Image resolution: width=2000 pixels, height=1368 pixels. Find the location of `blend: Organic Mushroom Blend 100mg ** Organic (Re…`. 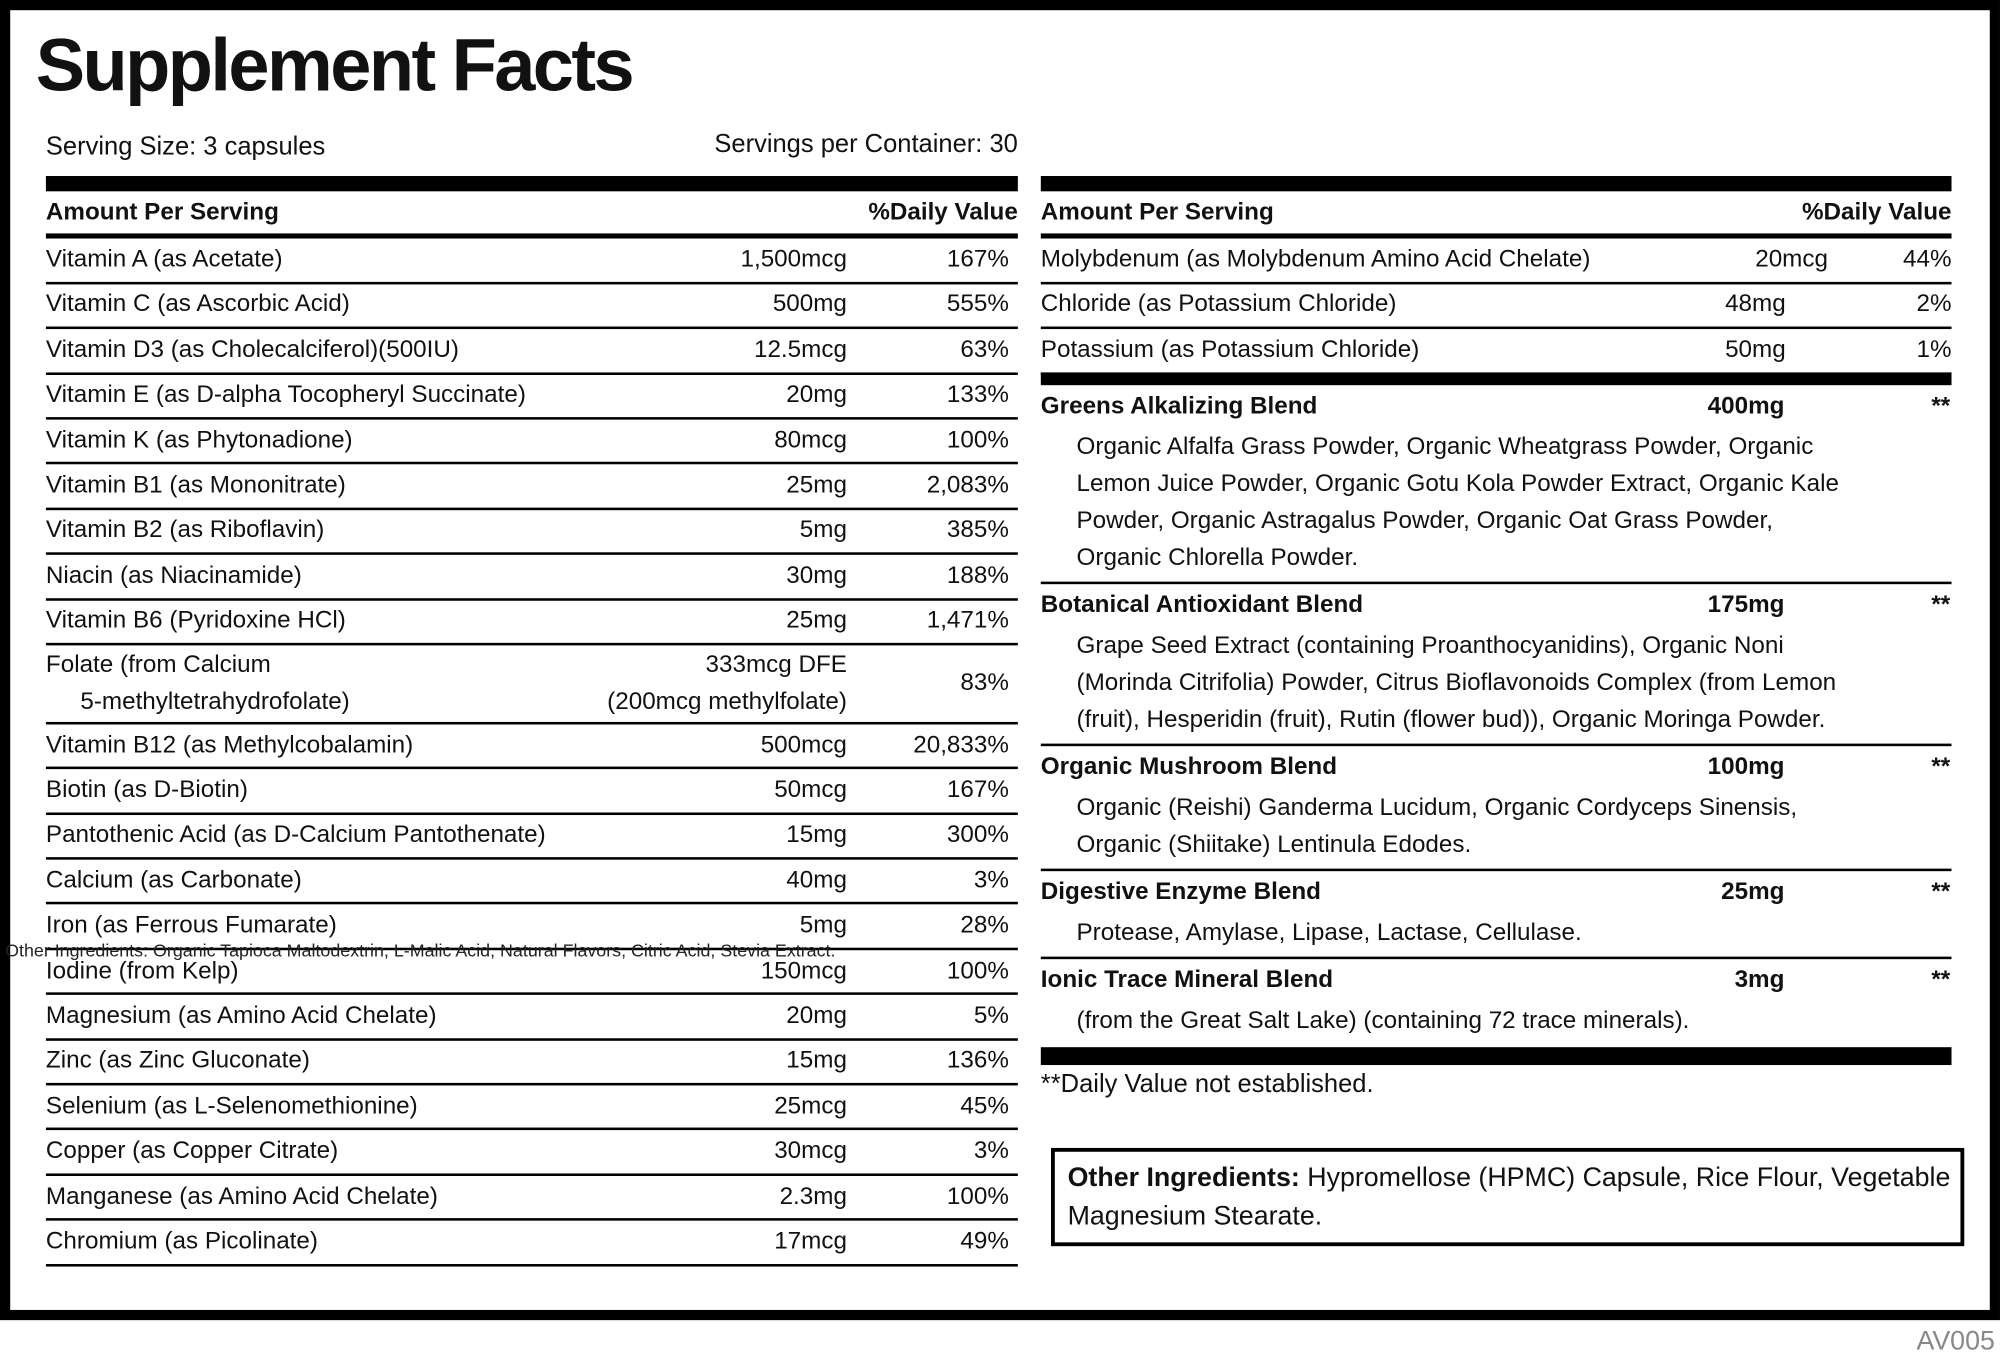

blend: Organic Mushroom Blend 100mg ** Organic (Re… is located at coordinates (1496, 808).